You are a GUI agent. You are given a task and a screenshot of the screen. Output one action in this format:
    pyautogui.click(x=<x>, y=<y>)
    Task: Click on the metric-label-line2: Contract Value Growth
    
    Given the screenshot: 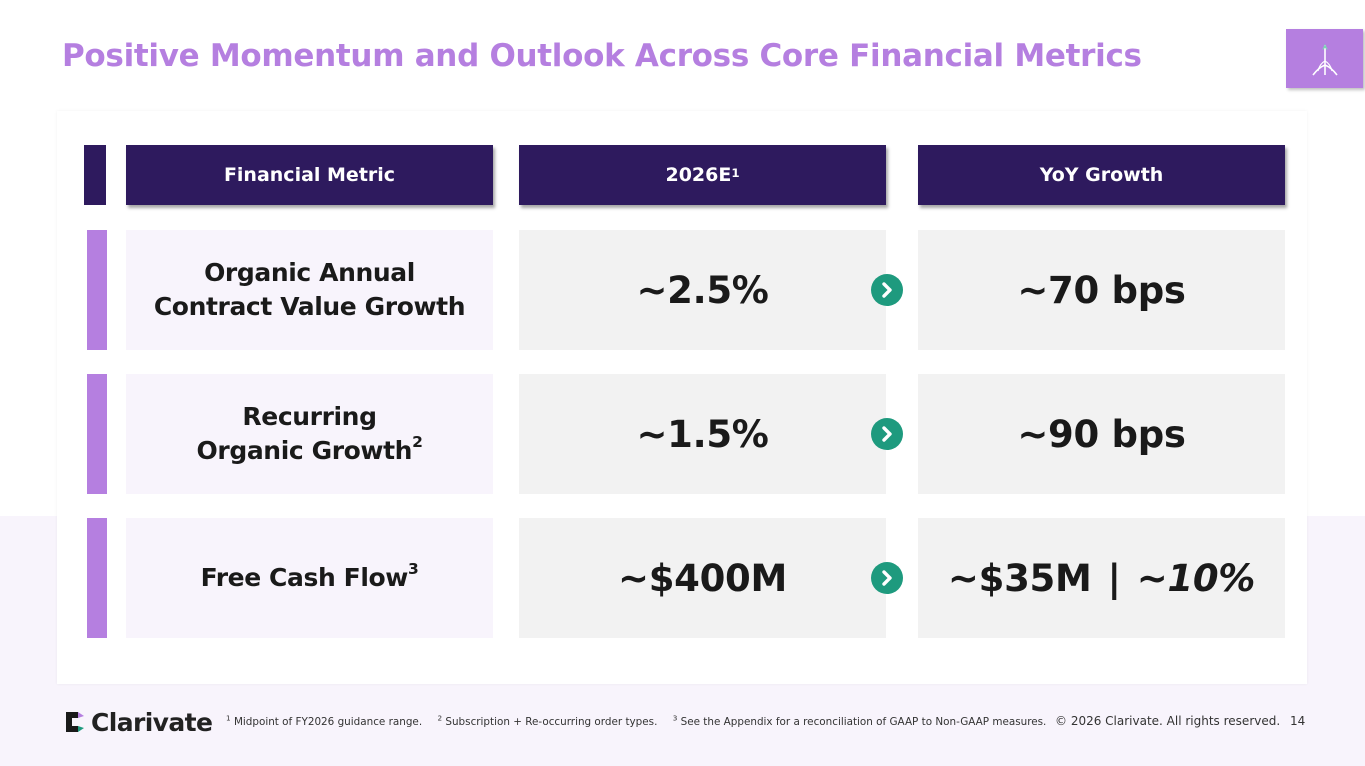 What is the action you would take?
    pyautogui.click(x=309, y=306)
    